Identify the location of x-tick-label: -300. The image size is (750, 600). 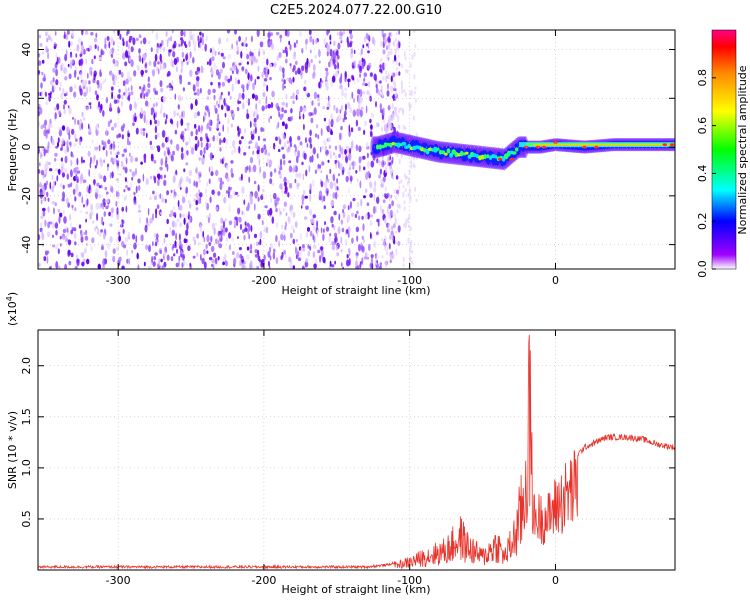
(118, 280).